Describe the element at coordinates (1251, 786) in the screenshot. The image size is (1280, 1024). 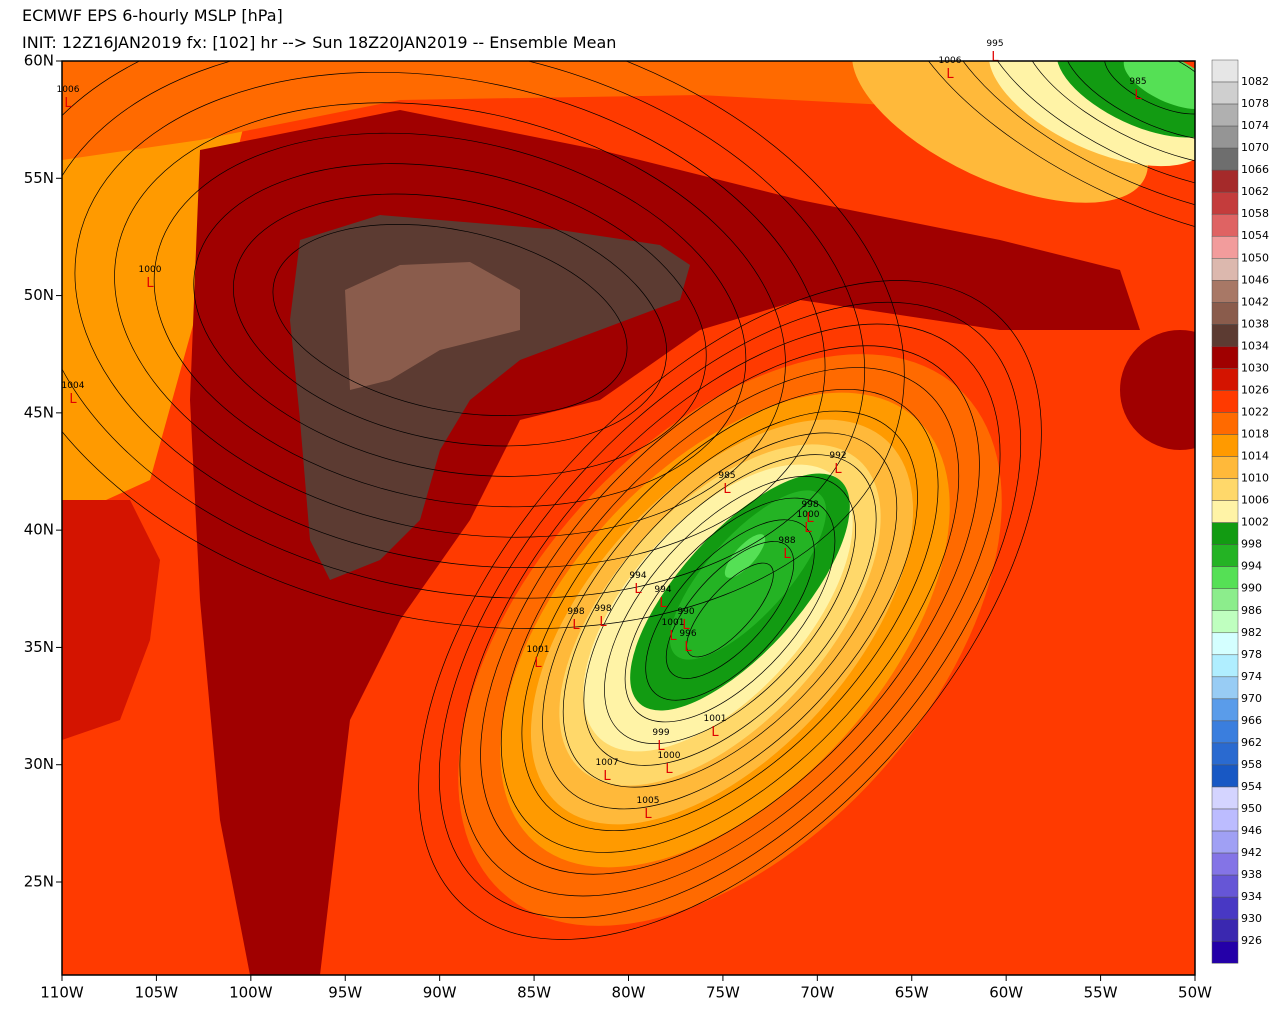
I see `colorbar-label: 954` at that location.